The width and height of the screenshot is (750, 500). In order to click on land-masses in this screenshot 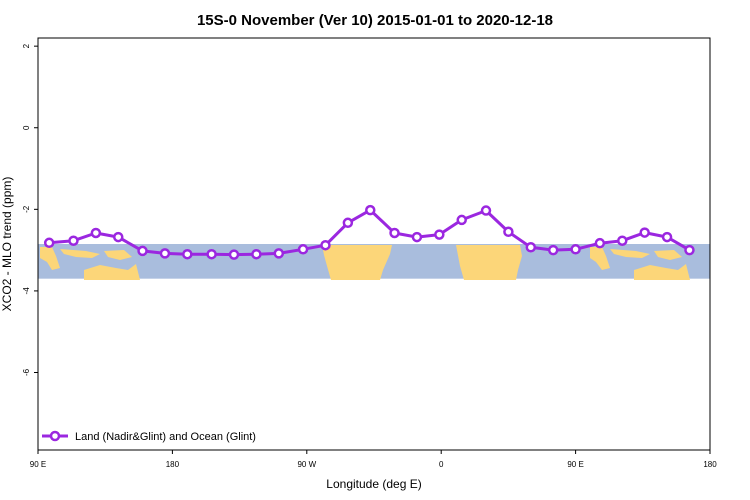, I will do `click(365, 262)`.